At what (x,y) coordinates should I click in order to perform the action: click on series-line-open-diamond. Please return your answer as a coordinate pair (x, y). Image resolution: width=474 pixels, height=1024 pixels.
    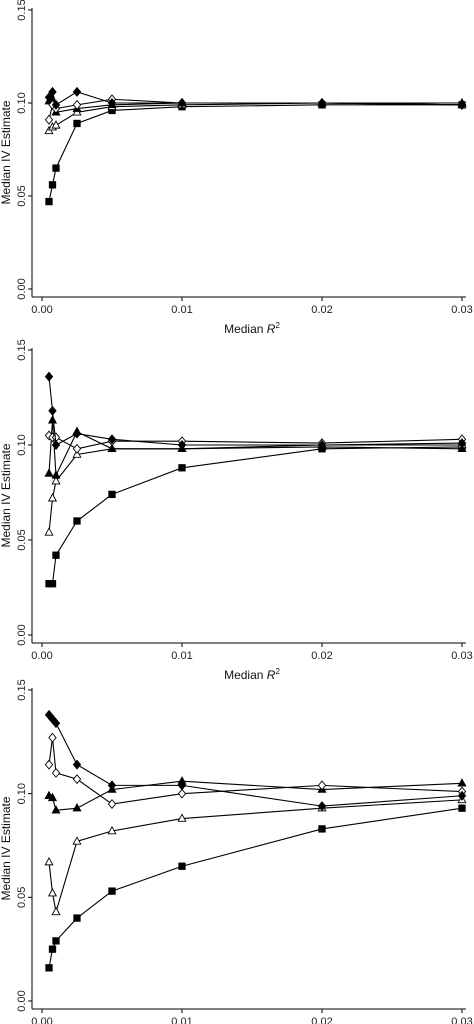
    Looking at the image, I should click on (255, 771).